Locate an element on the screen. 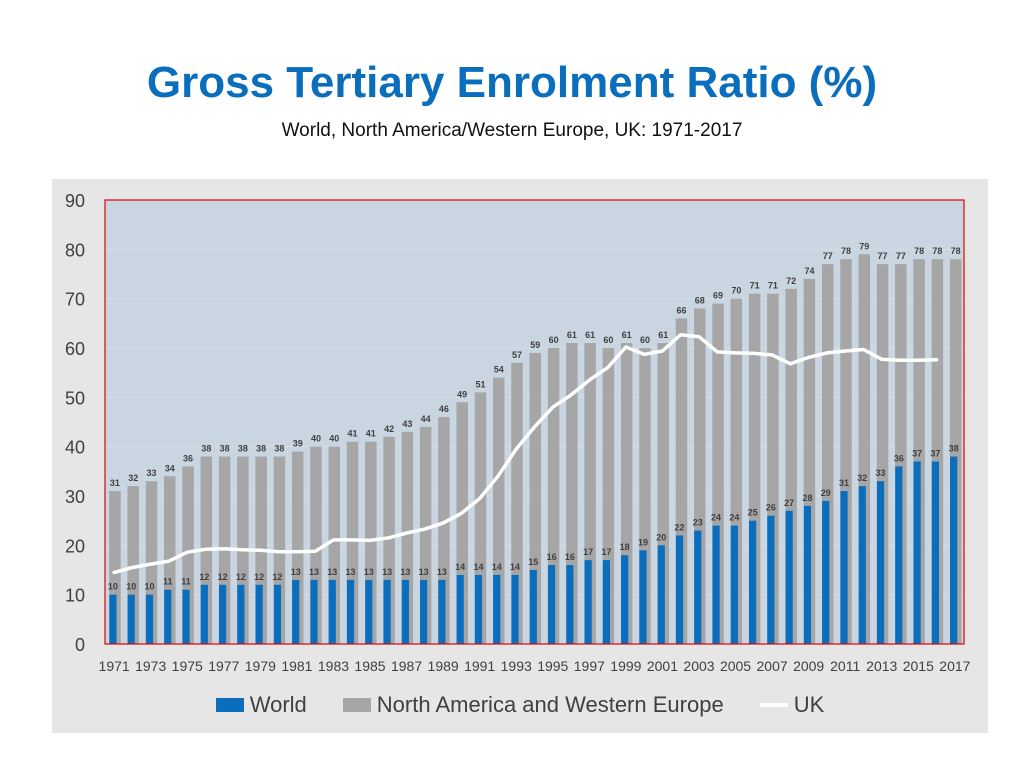  data-label-nawe: 68 is located at coordinates (700, 301).